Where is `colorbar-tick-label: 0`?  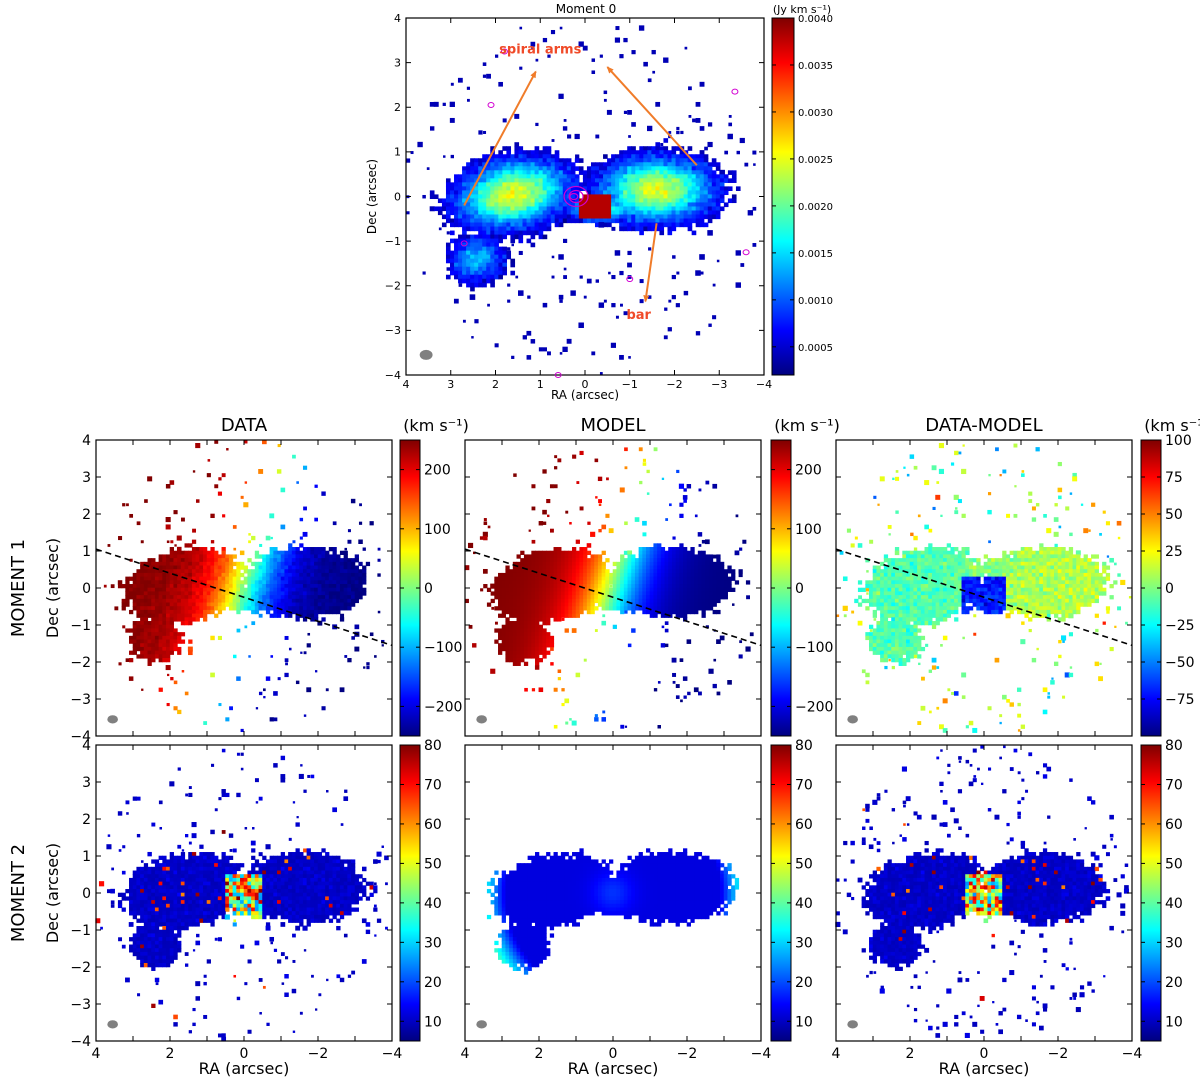
colorbar-tick-label: 0 is located at coordinates (799, 589).